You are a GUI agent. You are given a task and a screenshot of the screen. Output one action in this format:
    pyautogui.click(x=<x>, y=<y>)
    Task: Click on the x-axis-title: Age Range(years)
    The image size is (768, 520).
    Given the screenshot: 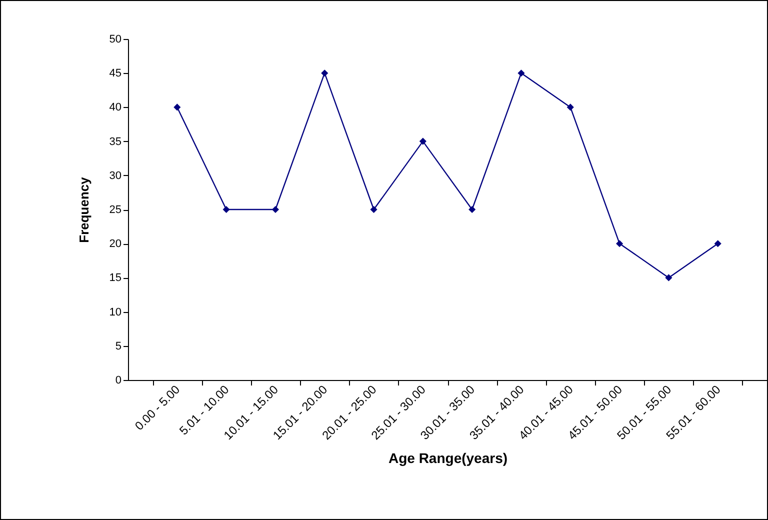 What is the action you would take?
    pyautogui.click(x=448, y=458)
    